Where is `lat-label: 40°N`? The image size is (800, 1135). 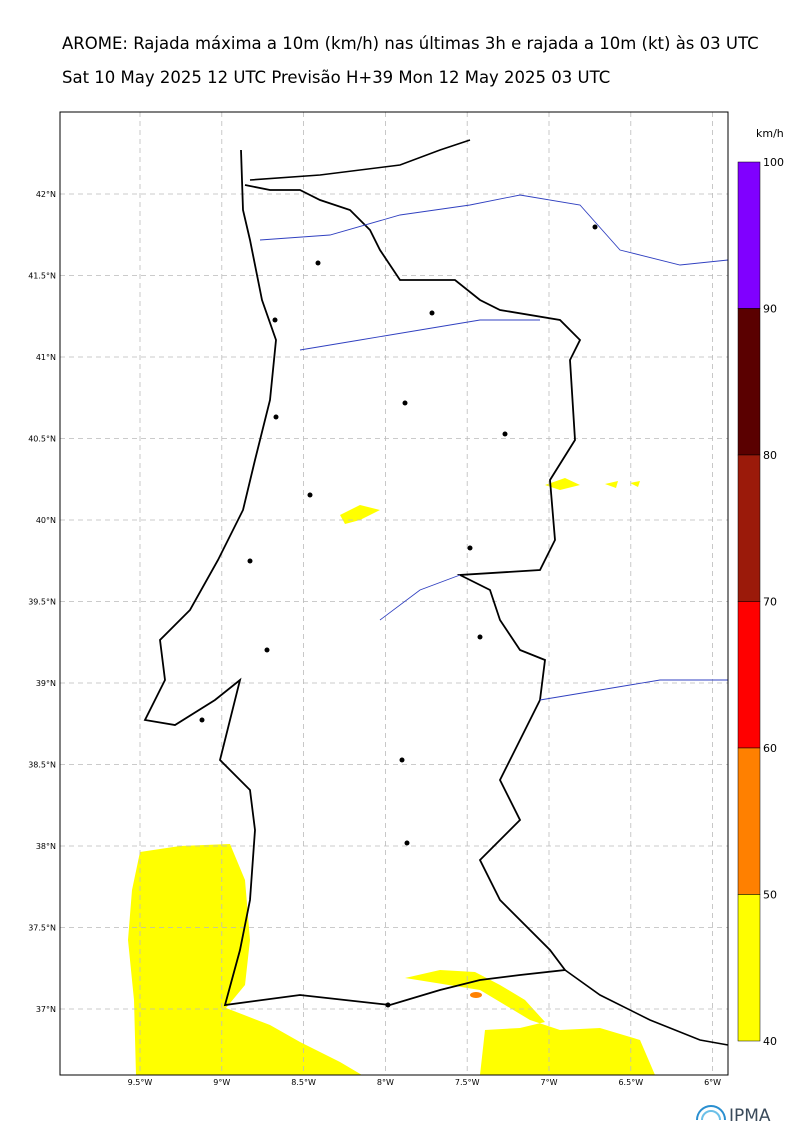
lat-label: 40°N is located at coordinates (46, 520).